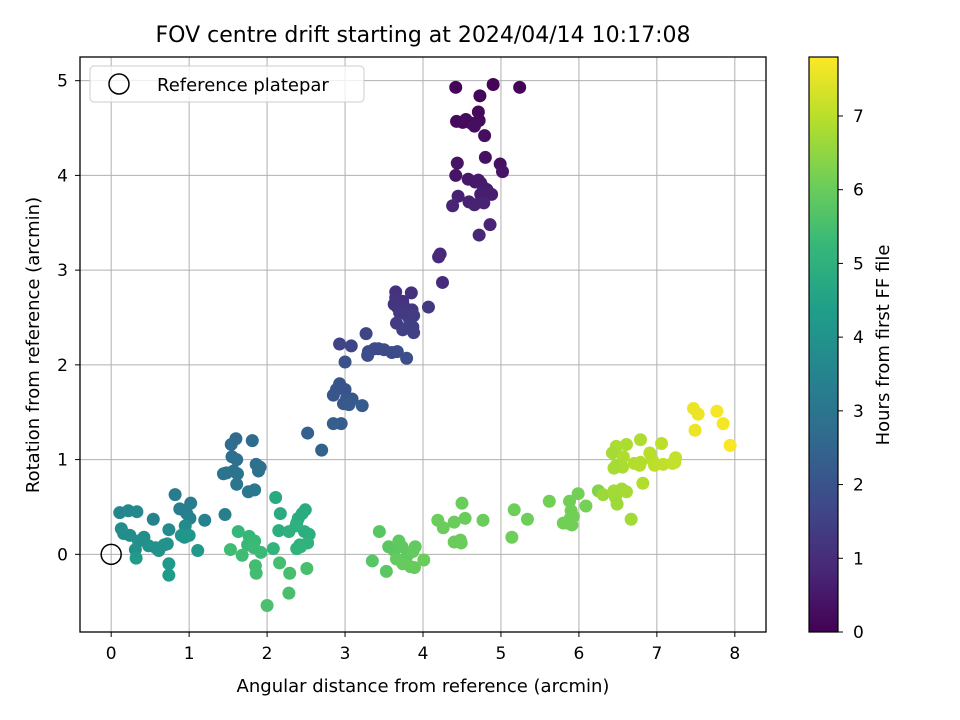 The width and height of the screenshot is (960, 720). What do you see at coordinates (33, 345) in the screenshot?
I see `y-axis-label: Rotation from reference (arcmin)` at bounding box center [33, 345].